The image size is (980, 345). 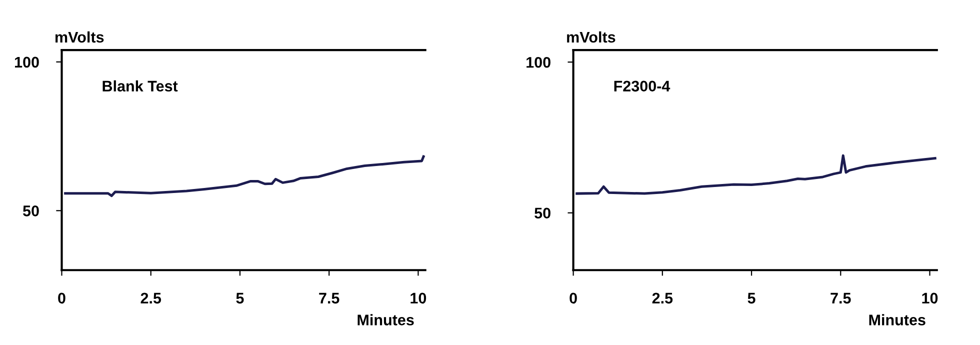 What do you see at coordinates (642, 86) in the screenshot?
I see `annotation: F2300-4` at bounding box center [642, 86].